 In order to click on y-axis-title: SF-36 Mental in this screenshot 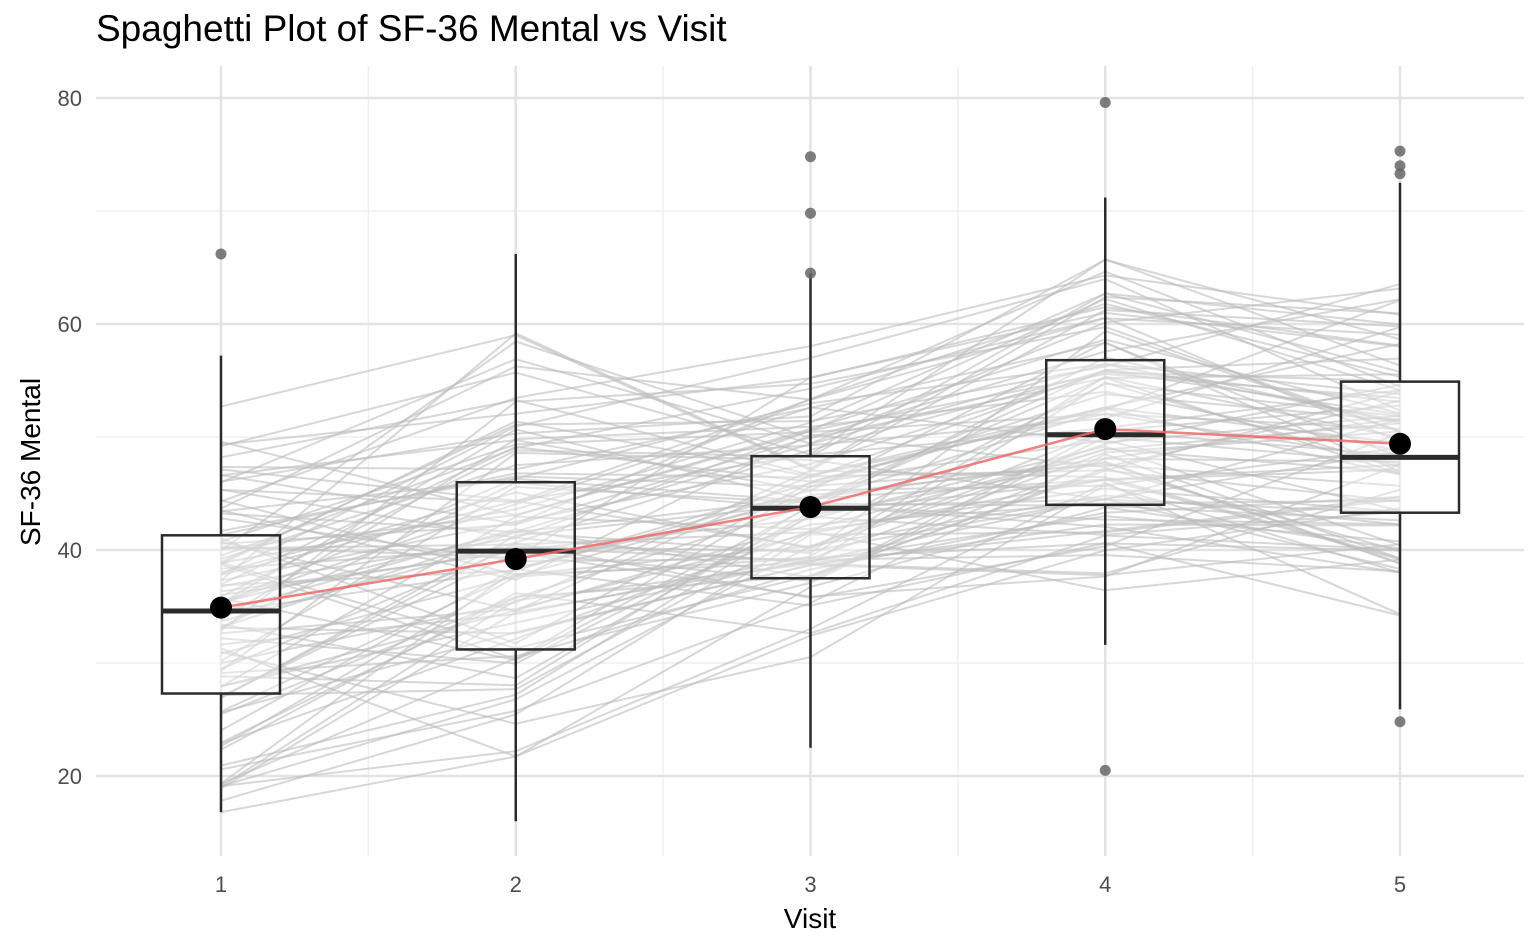, I will do `click(30, 462)`.